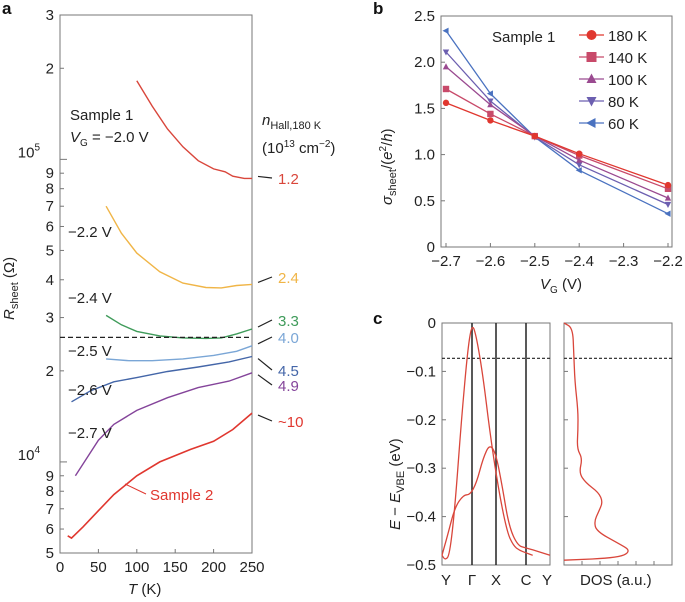  What do you see at coordinates (523, 37) in the screenshot?
I see `panel-b-sample-label: Sample 1` at bounding box center [523, 37].